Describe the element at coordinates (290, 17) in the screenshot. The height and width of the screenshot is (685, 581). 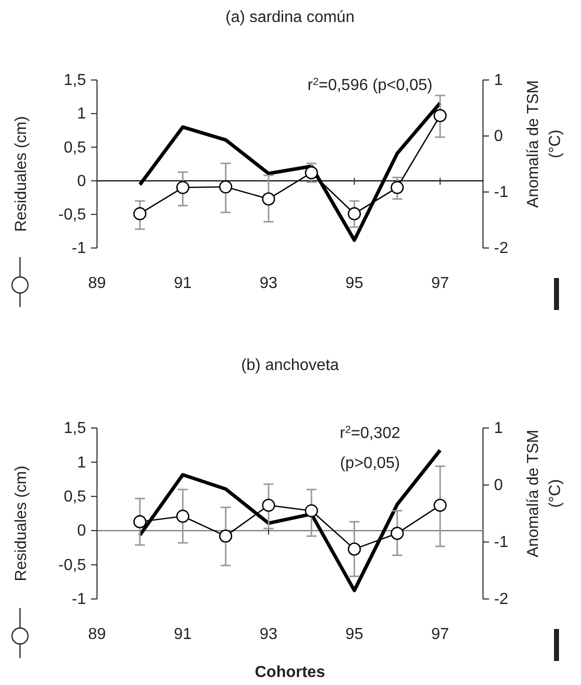
I see `chart-title: (a) sardina común` at that location.